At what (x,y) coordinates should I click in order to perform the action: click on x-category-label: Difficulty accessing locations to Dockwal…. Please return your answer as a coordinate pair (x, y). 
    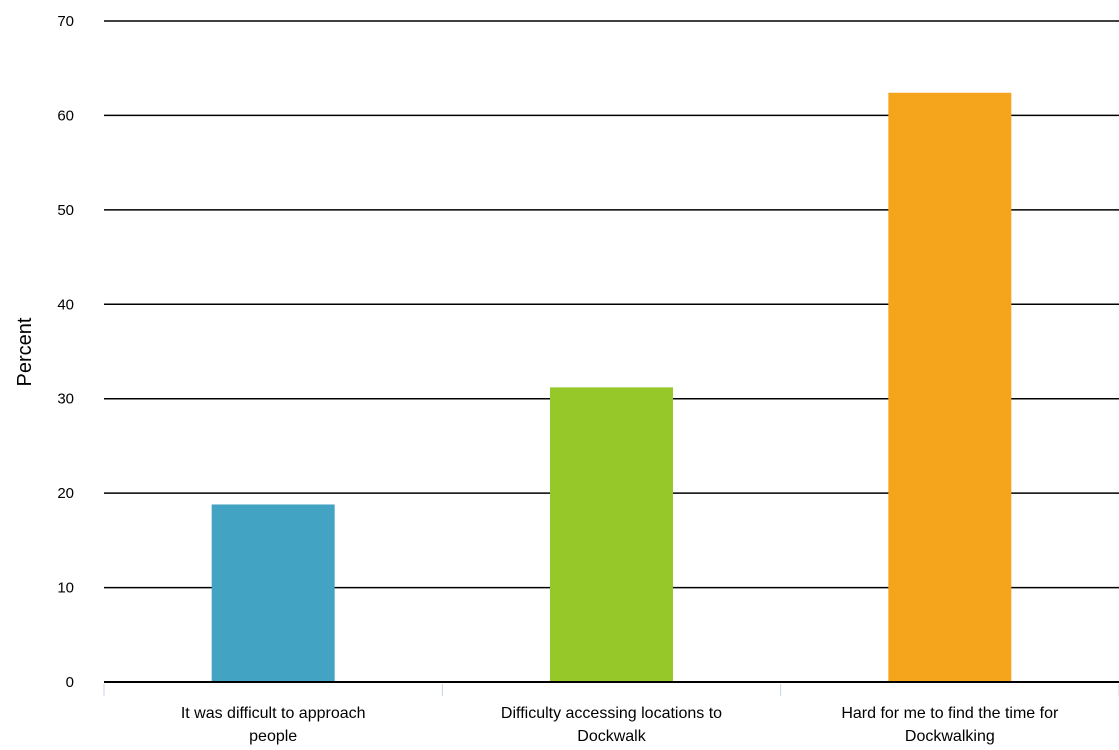
    Looking at the image, I should click on (611, 725).